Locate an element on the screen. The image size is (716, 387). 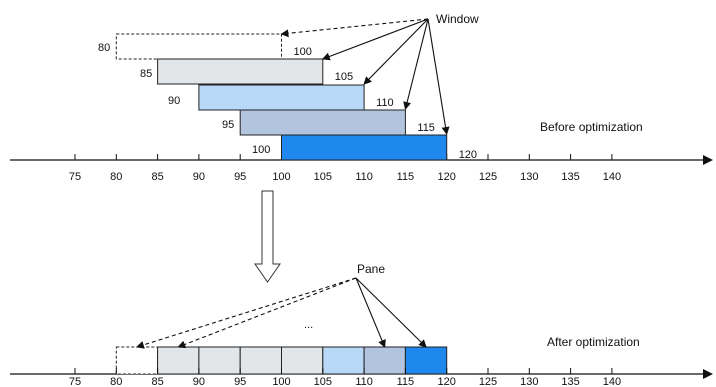
pane-arrows is located at coordinates (281, 313).